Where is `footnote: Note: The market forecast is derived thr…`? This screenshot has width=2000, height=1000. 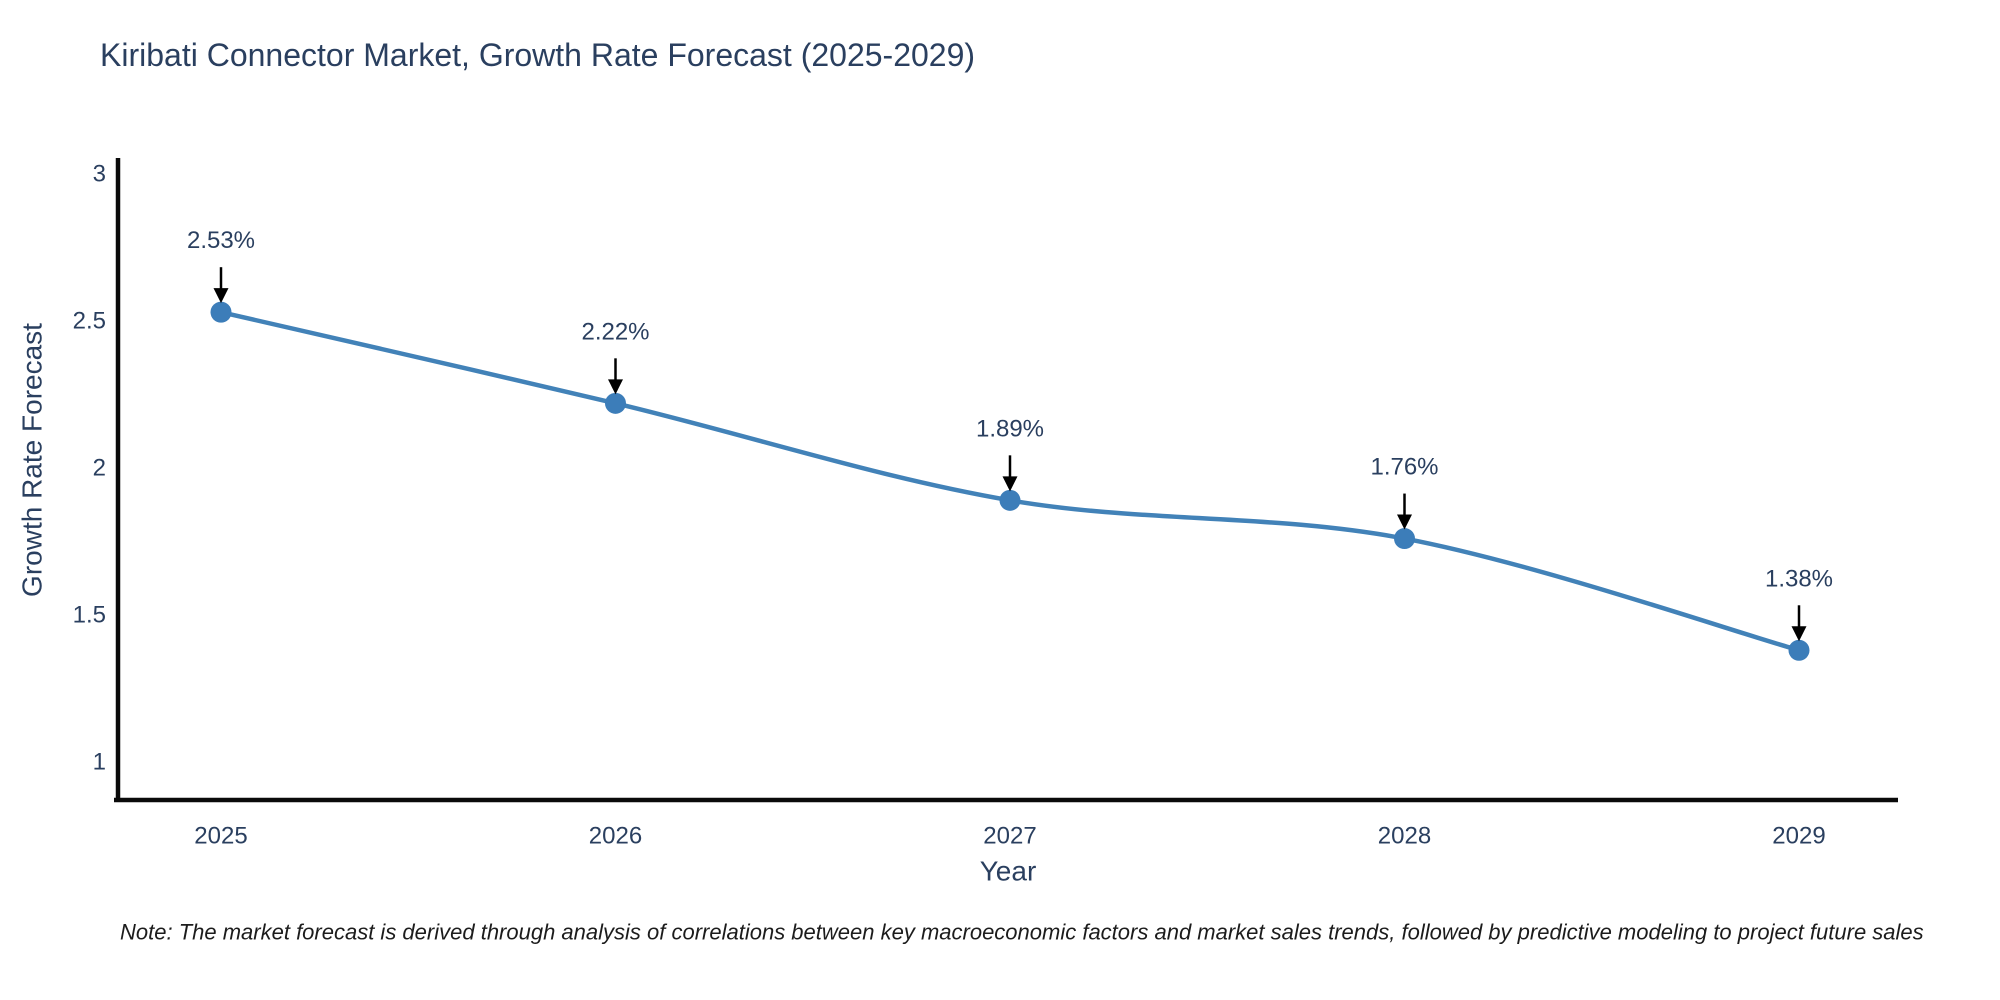 footnote: Note: The market forecast is derived thr… is located at coordinates (1022, 932).